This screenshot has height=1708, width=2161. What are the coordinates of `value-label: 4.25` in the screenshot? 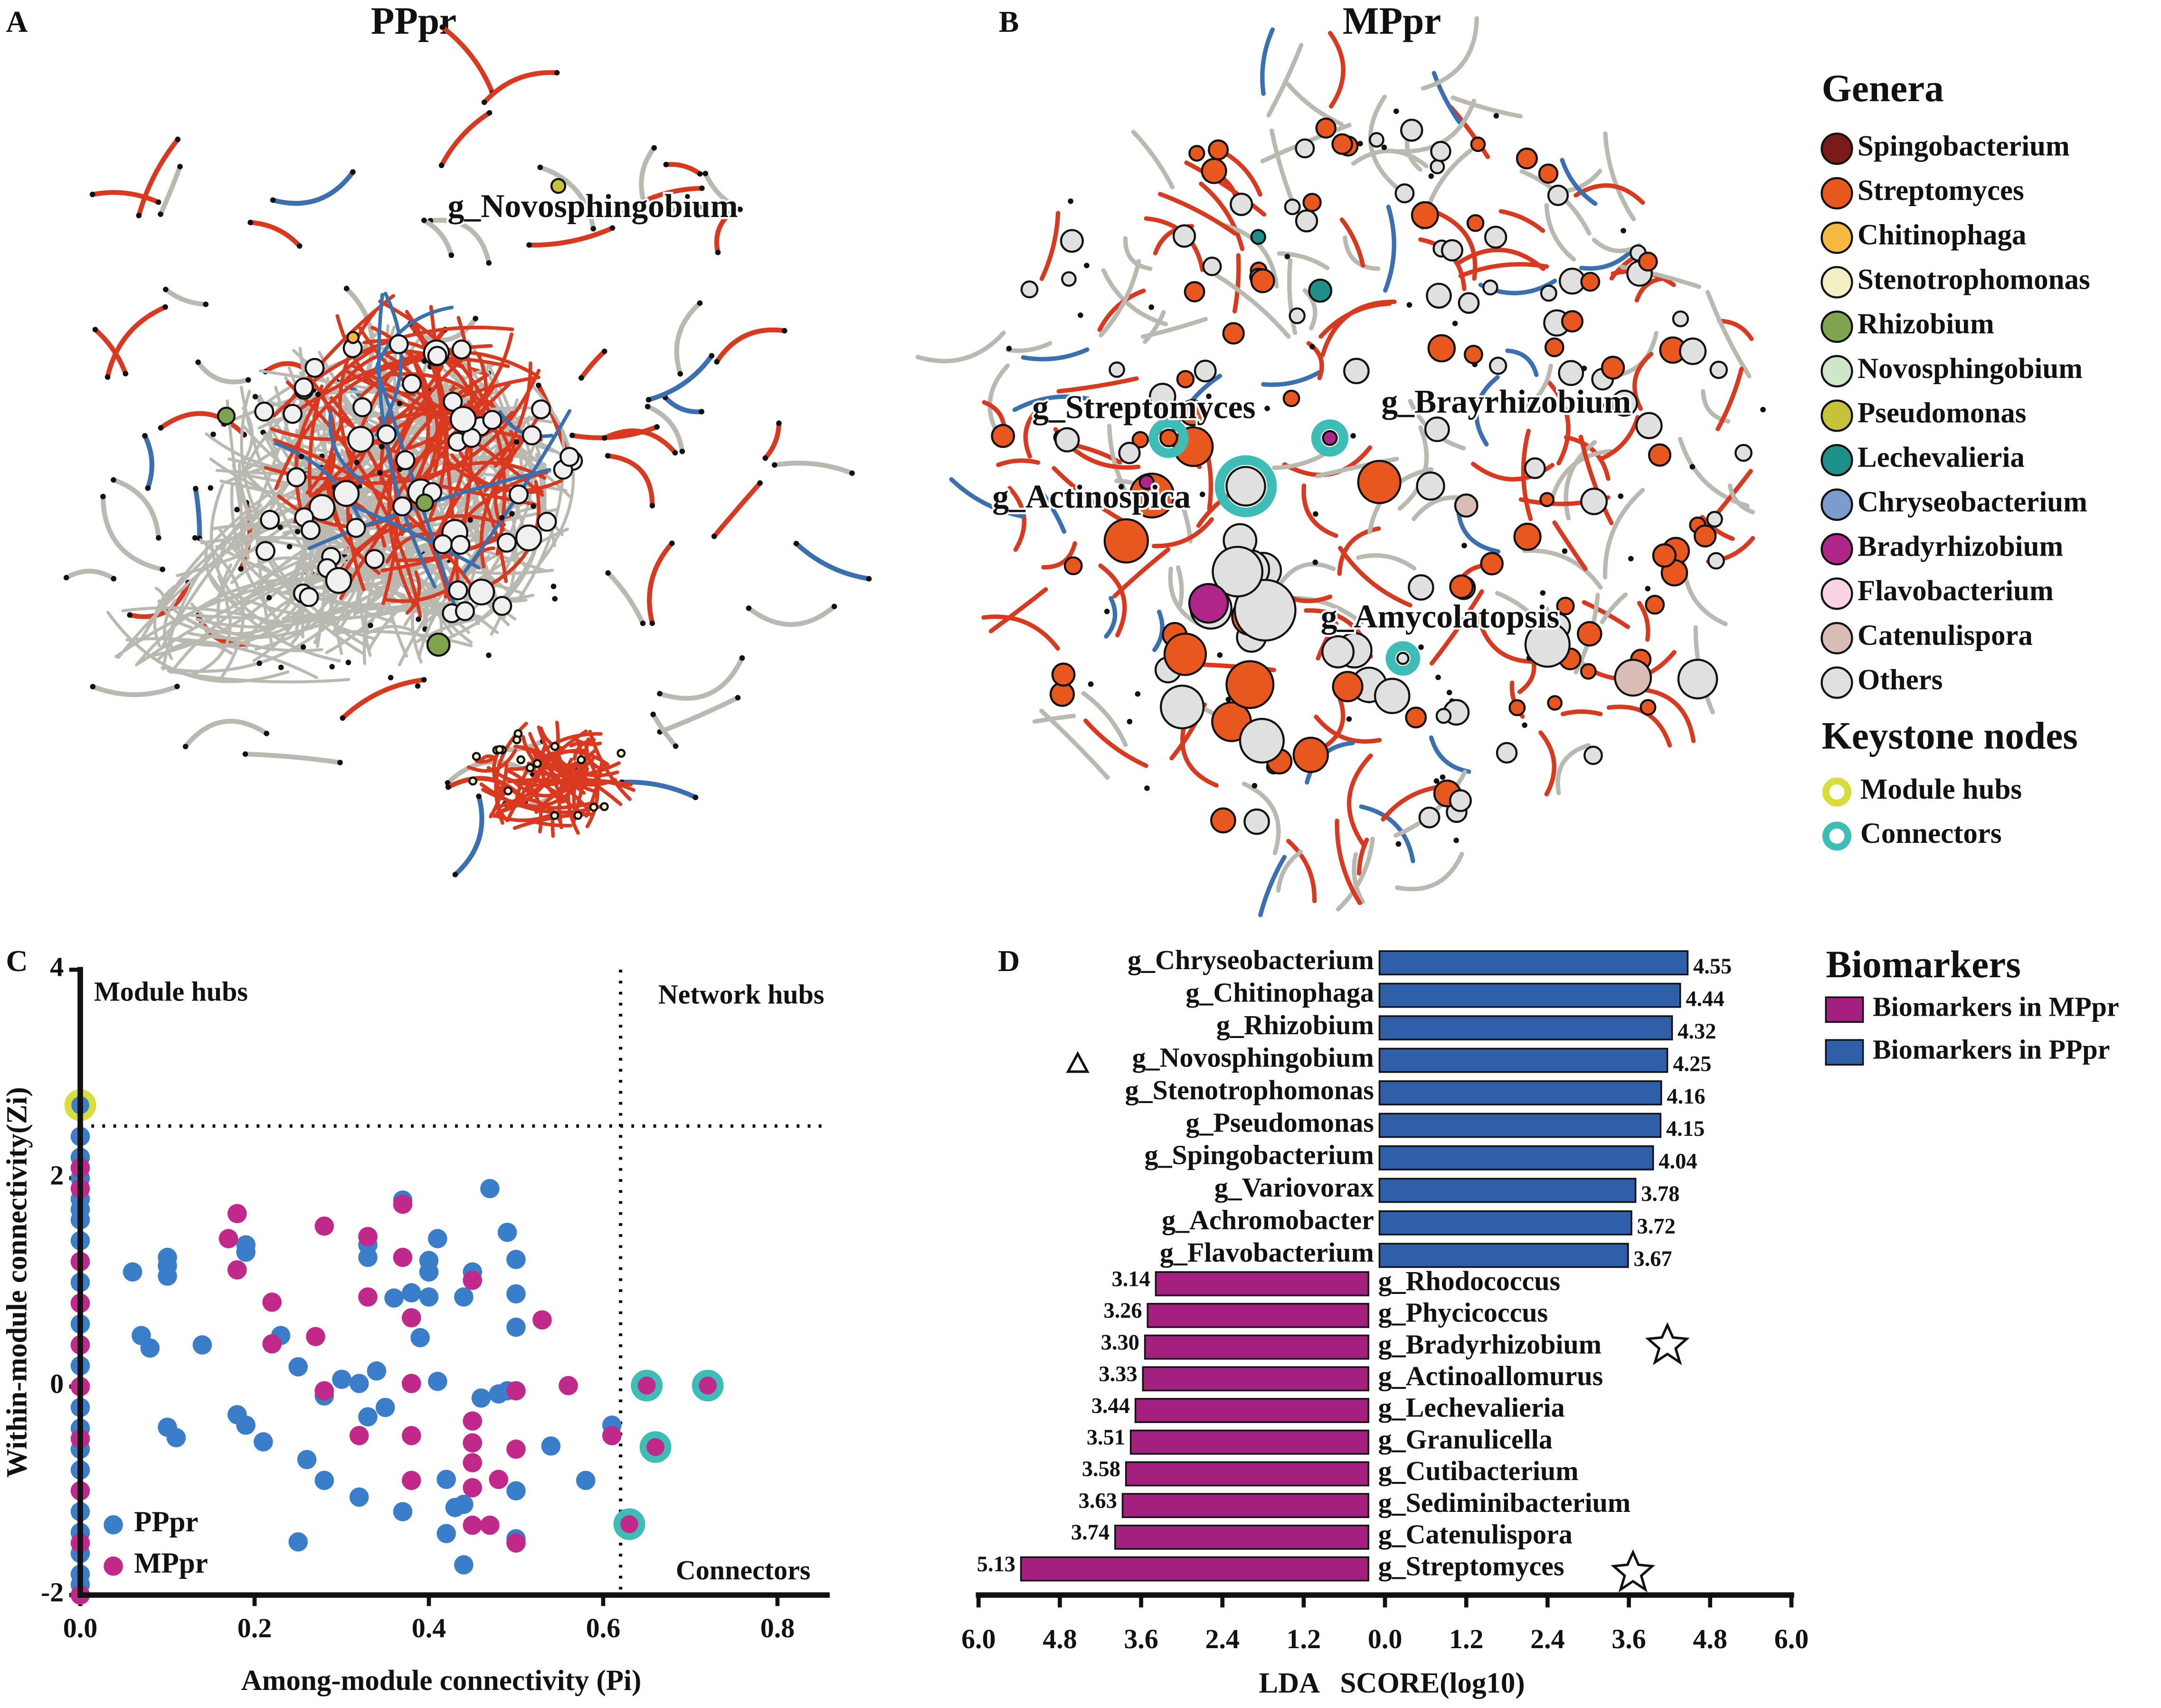 It's located at (1692, 1064).